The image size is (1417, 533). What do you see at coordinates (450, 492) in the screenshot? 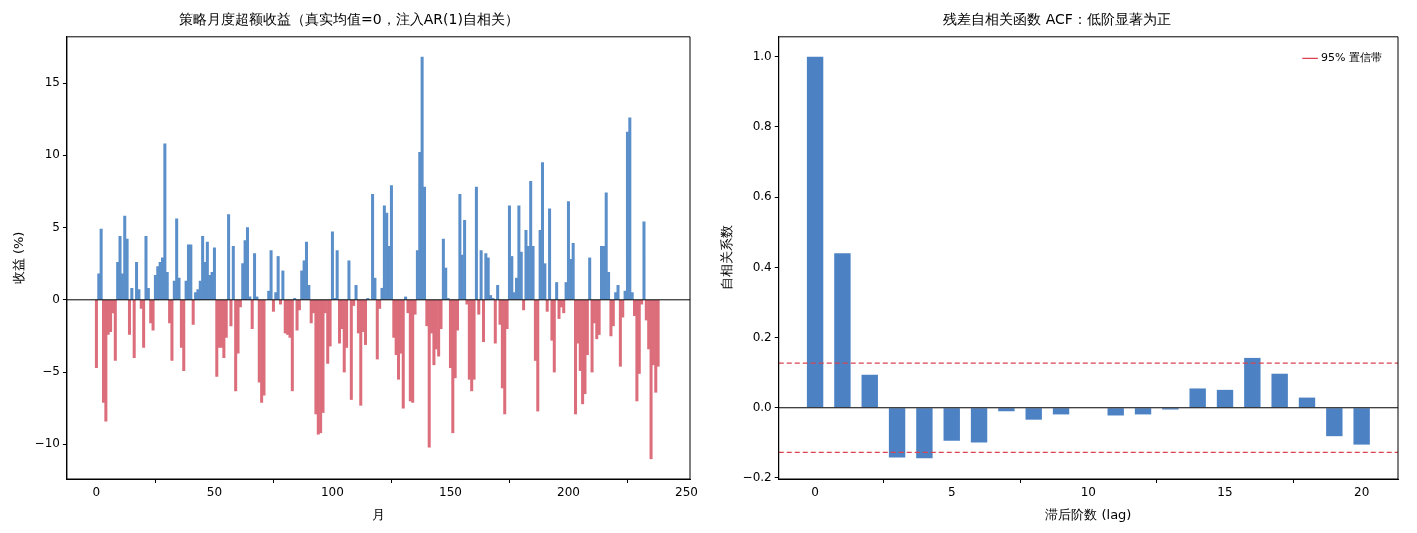
I see `x-tick-label: 150` at bounding box center [450, 492].